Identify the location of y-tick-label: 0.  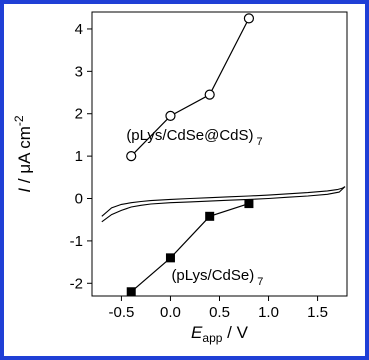
(79, 199).